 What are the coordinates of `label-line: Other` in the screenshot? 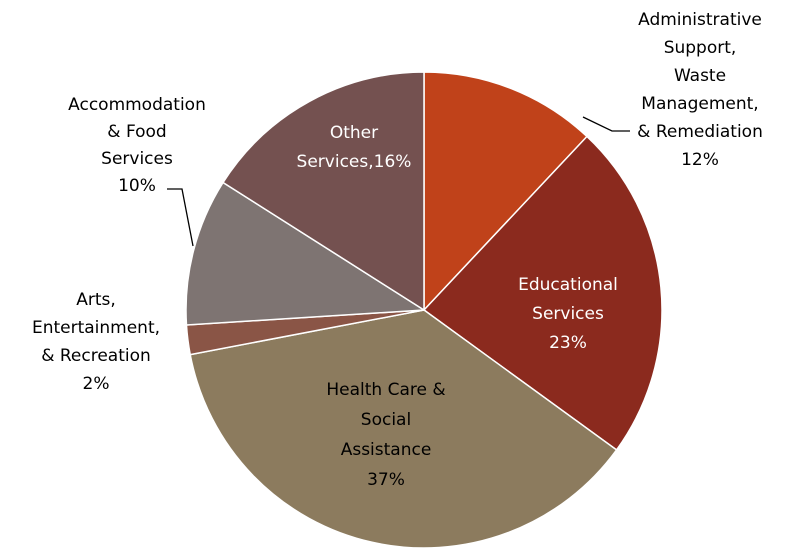 It's located at (354, 133).